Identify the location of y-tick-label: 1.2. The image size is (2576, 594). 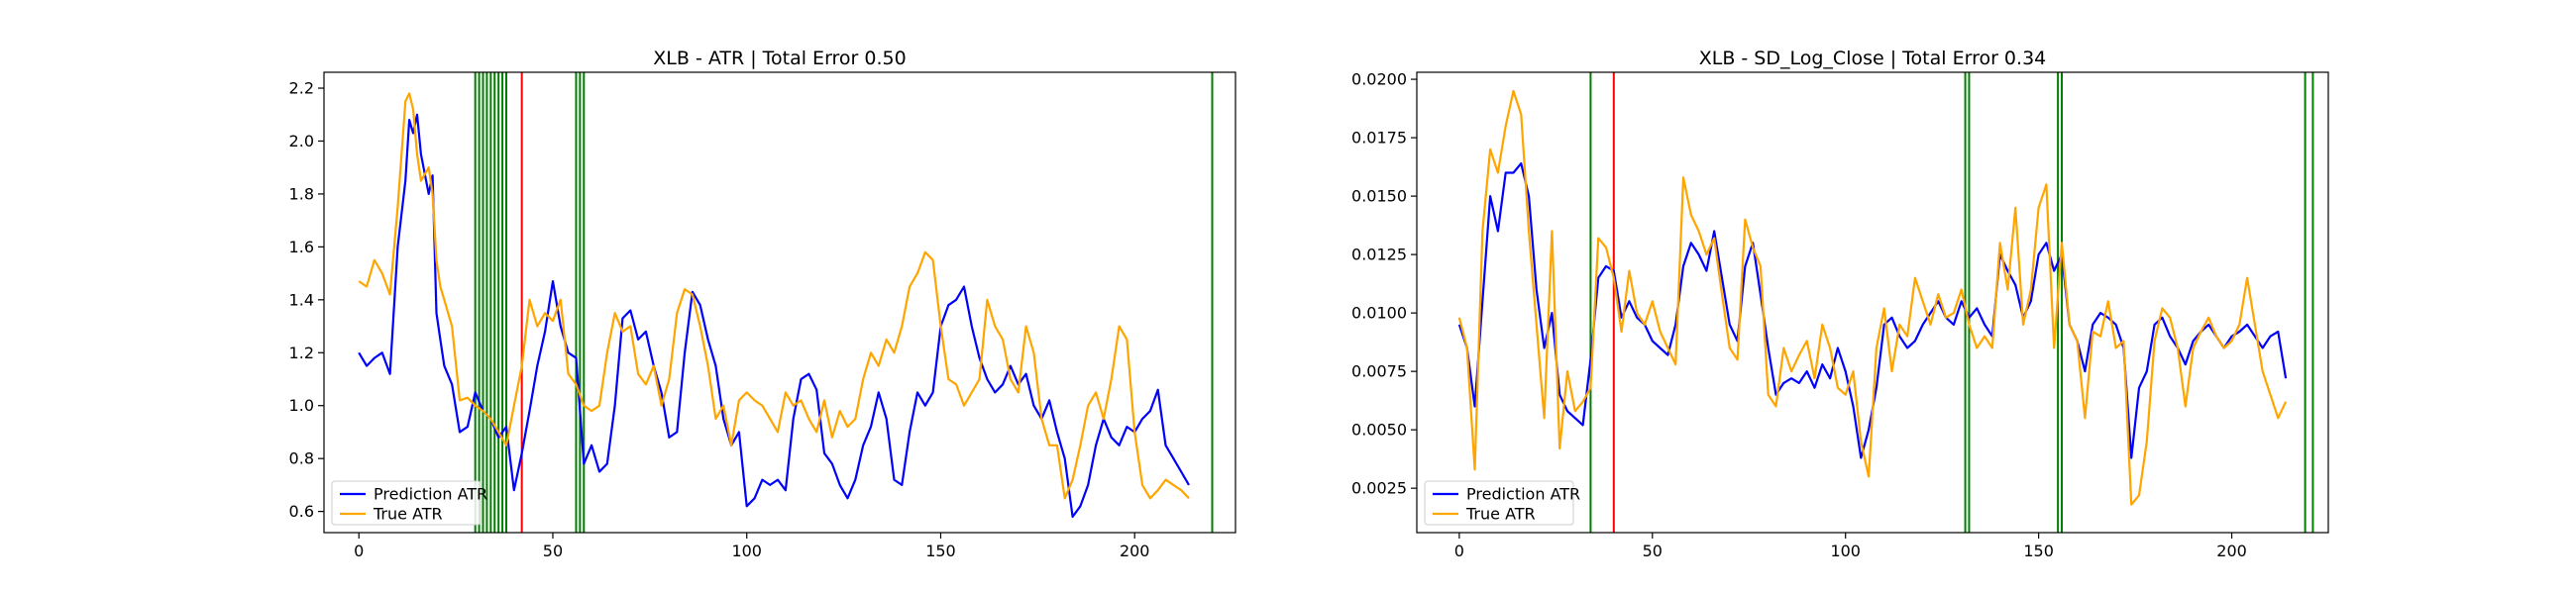
(301, 353).